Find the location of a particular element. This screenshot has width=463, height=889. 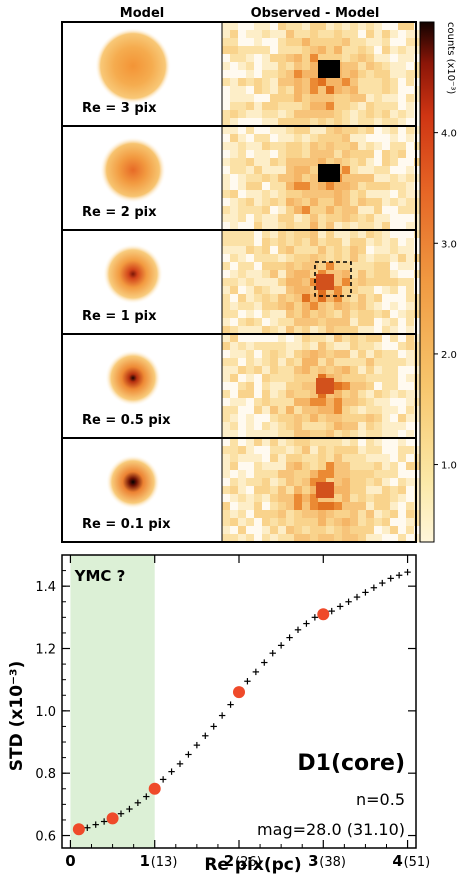

residual-peak is located at coordinates (325, 386).